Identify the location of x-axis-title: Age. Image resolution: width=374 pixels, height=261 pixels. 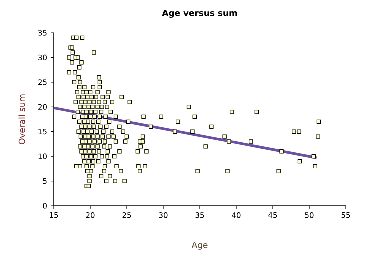
(200, 246).